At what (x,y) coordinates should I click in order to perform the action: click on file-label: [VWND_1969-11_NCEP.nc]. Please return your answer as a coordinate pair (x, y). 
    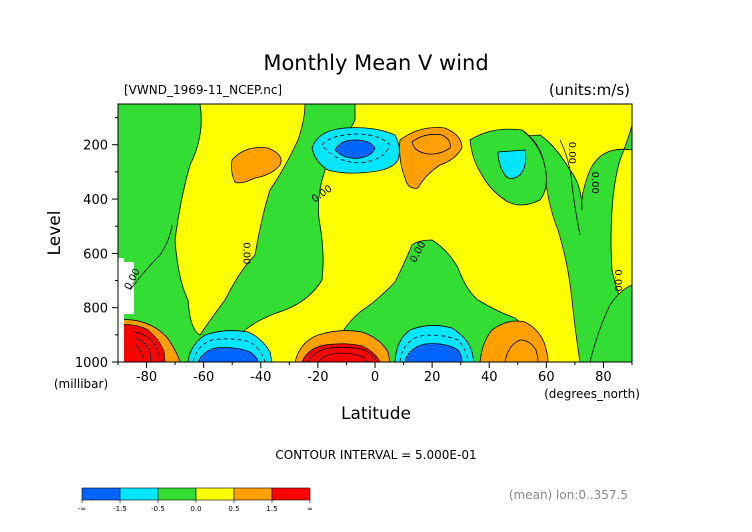
    Looking at the image, I should click on (203, 90).